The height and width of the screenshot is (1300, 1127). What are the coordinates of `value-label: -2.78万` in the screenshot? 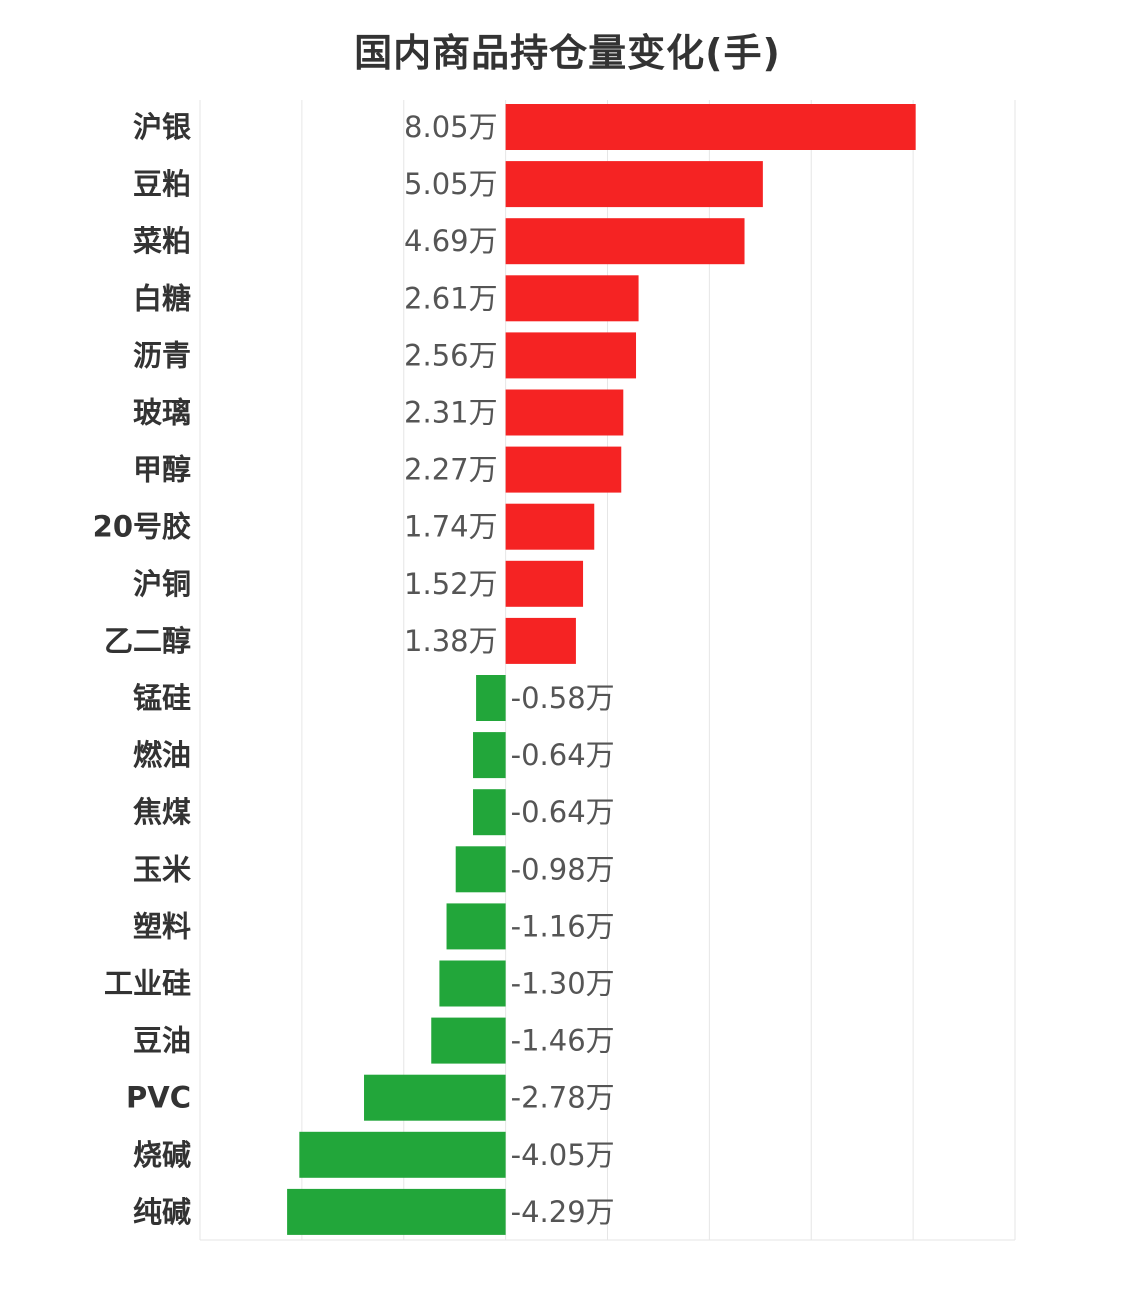 It's located at (563, 1098).